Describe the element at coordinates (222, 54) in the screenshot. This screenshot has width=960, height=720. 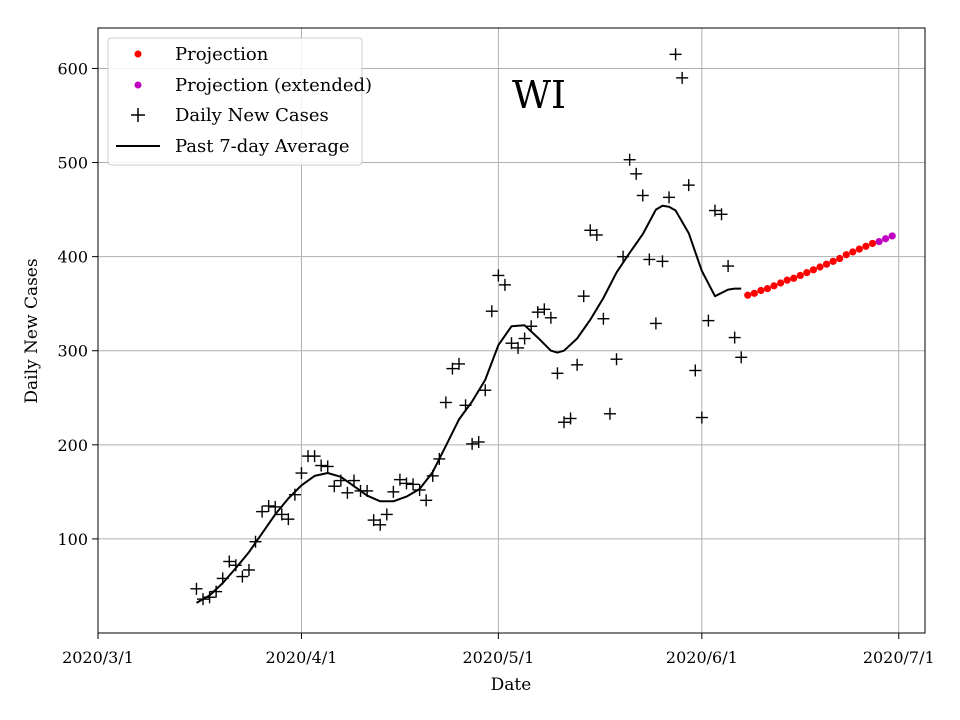
I see `legend-projection-label: Projection` at that location.